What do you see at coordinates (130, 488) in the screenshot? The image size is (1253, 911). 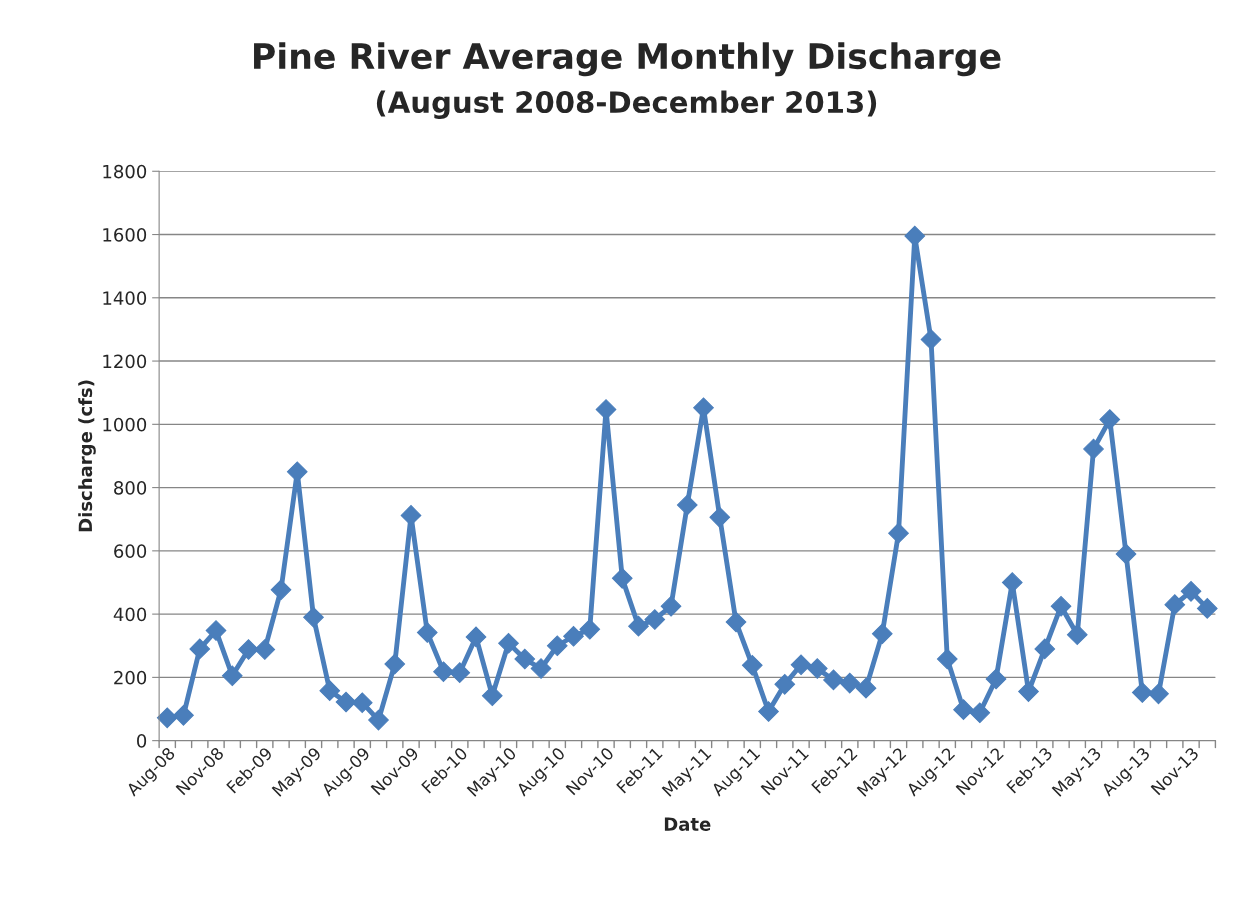 I see `y-tick-label: 800` at bounding box center [130, 488].